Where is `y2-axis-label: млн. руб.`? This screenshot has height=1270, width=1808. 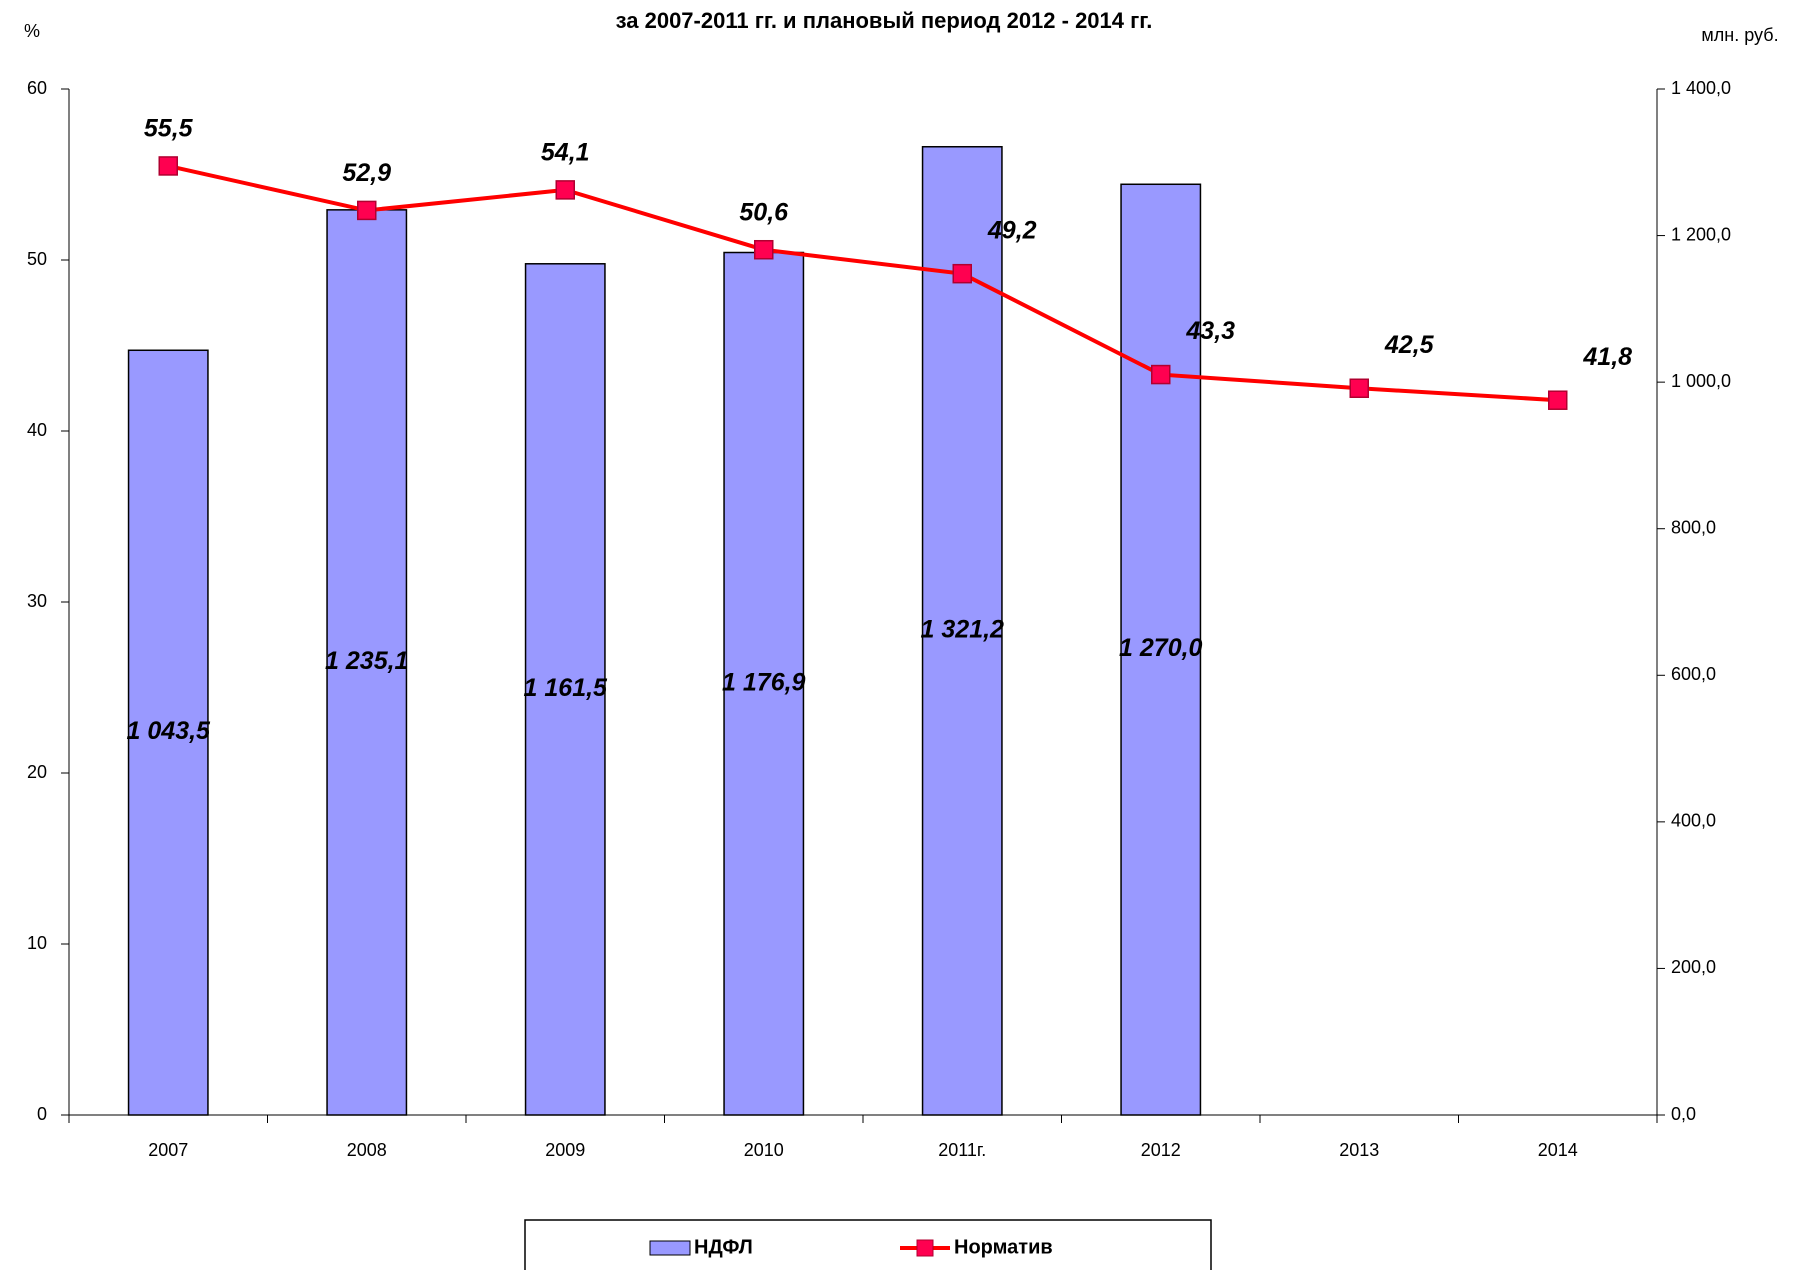
y2-axis-label: млн. руб. is located at coordinates (1739, 35).